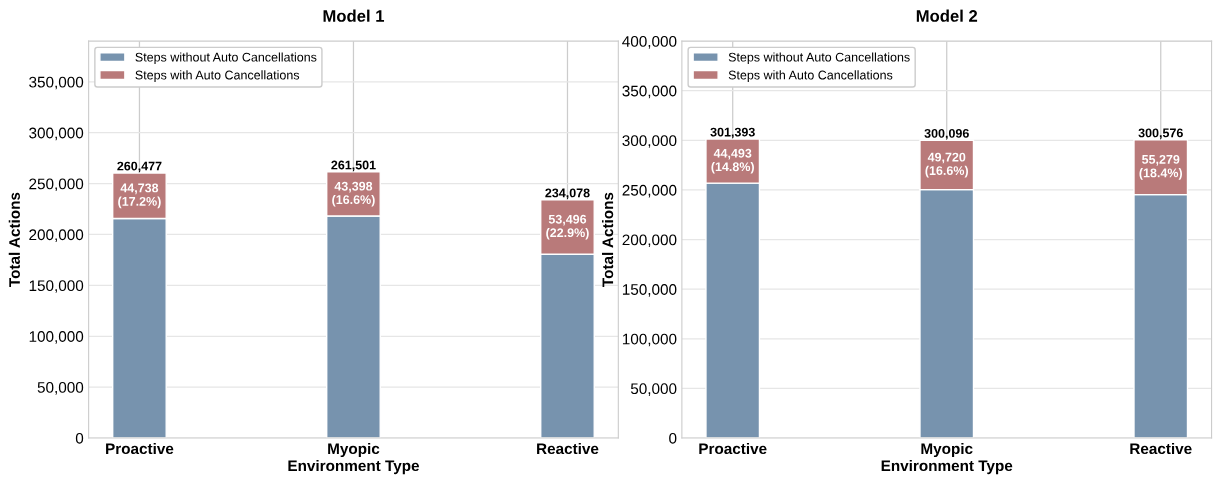 The height and width of the screenshot is (484, 1214). Describe the element at coordinates (354, 15) in the screenshot. I see `chart-title: Model 1` at that location.